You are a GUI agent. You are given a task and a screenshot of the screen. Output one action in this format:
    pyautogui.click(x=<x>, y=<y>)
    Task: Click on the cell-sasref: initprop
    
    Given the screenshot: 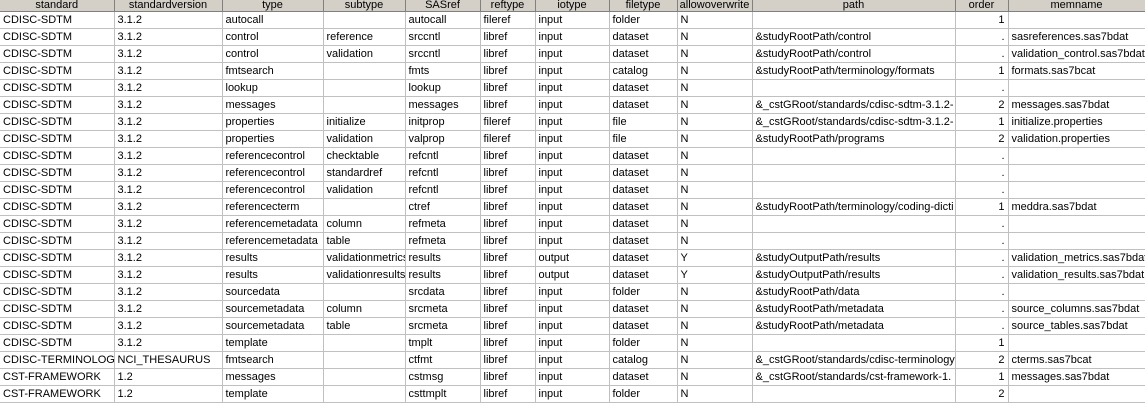 What is the action you would take?
    pyautogui.click(x=443, y=122)
    